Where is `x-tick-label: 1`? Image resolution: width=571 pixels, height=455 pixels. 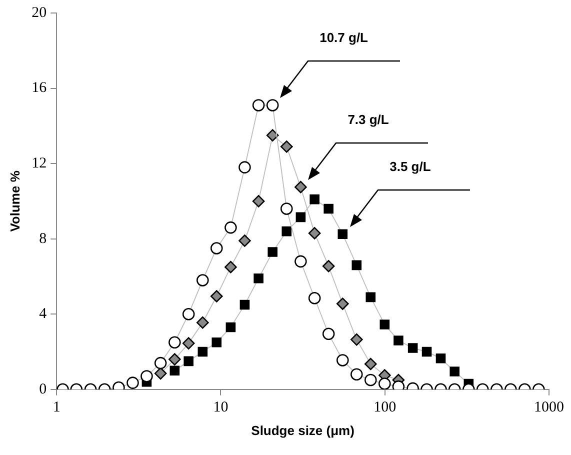 x-tick-label: 1 is located at coordinates (56, 407).